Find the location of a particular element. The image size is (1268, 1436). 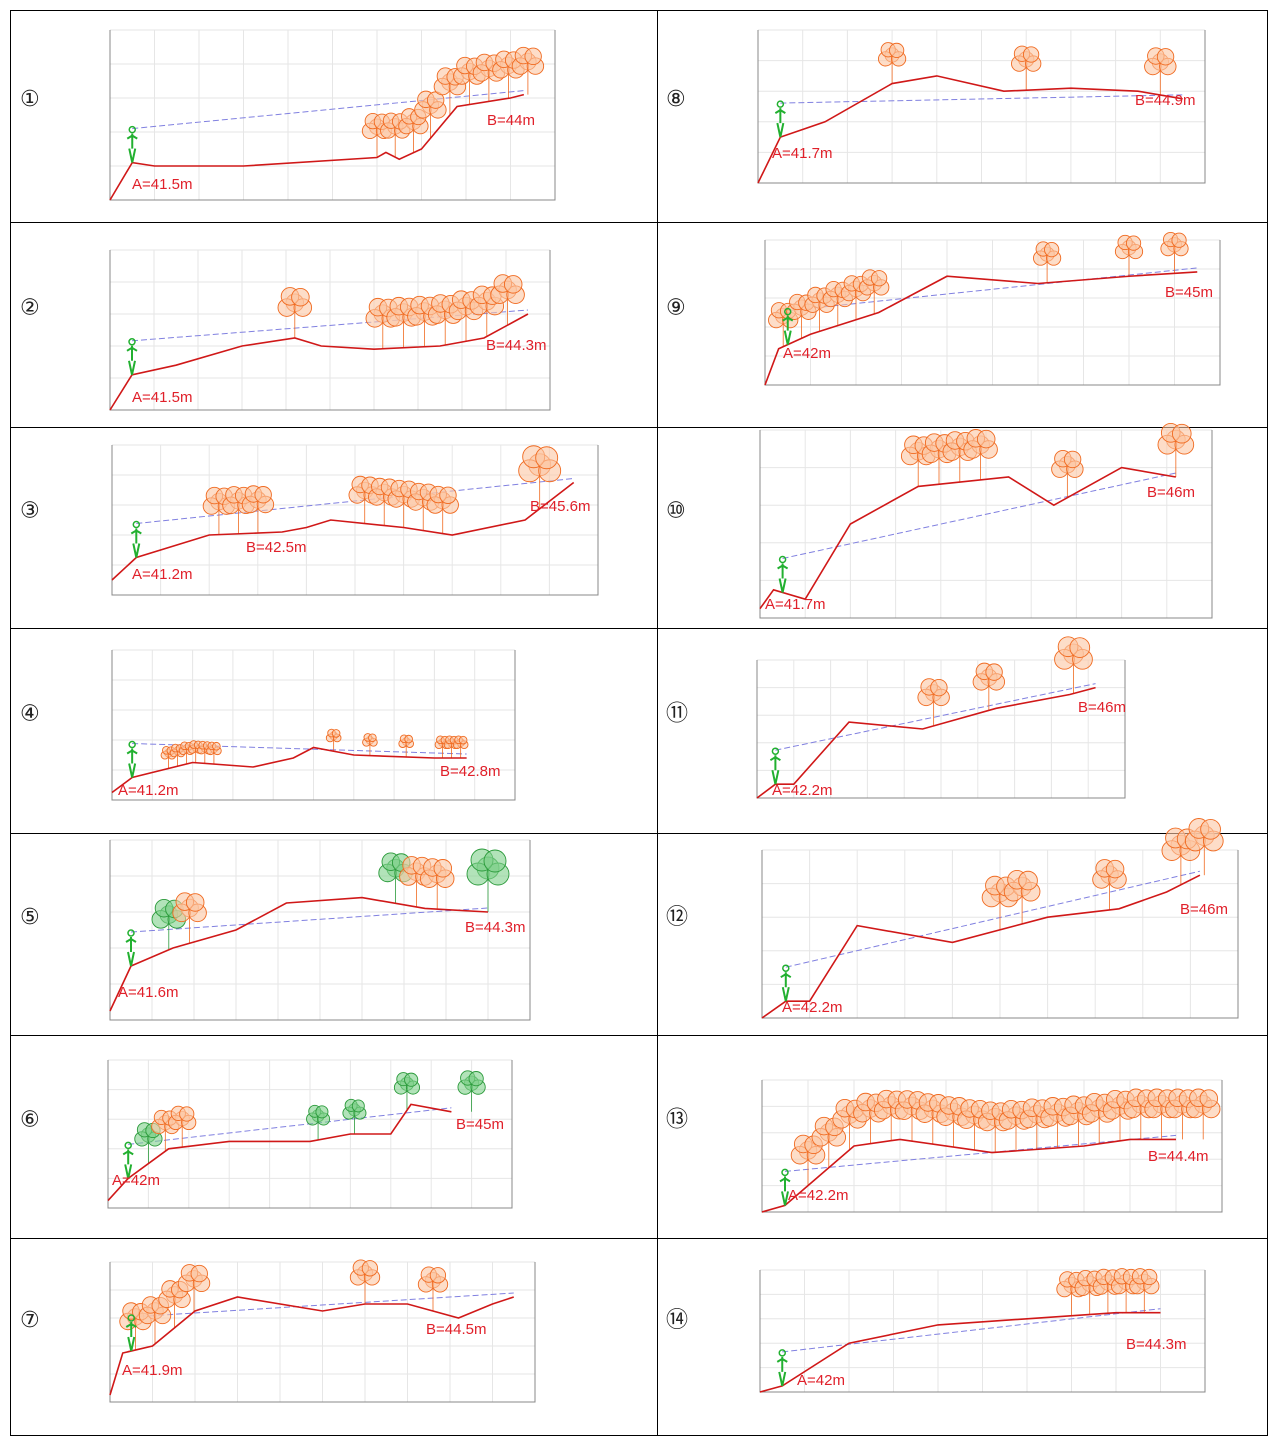

elevation-label: B=44m is located at coordinates (511, 120).